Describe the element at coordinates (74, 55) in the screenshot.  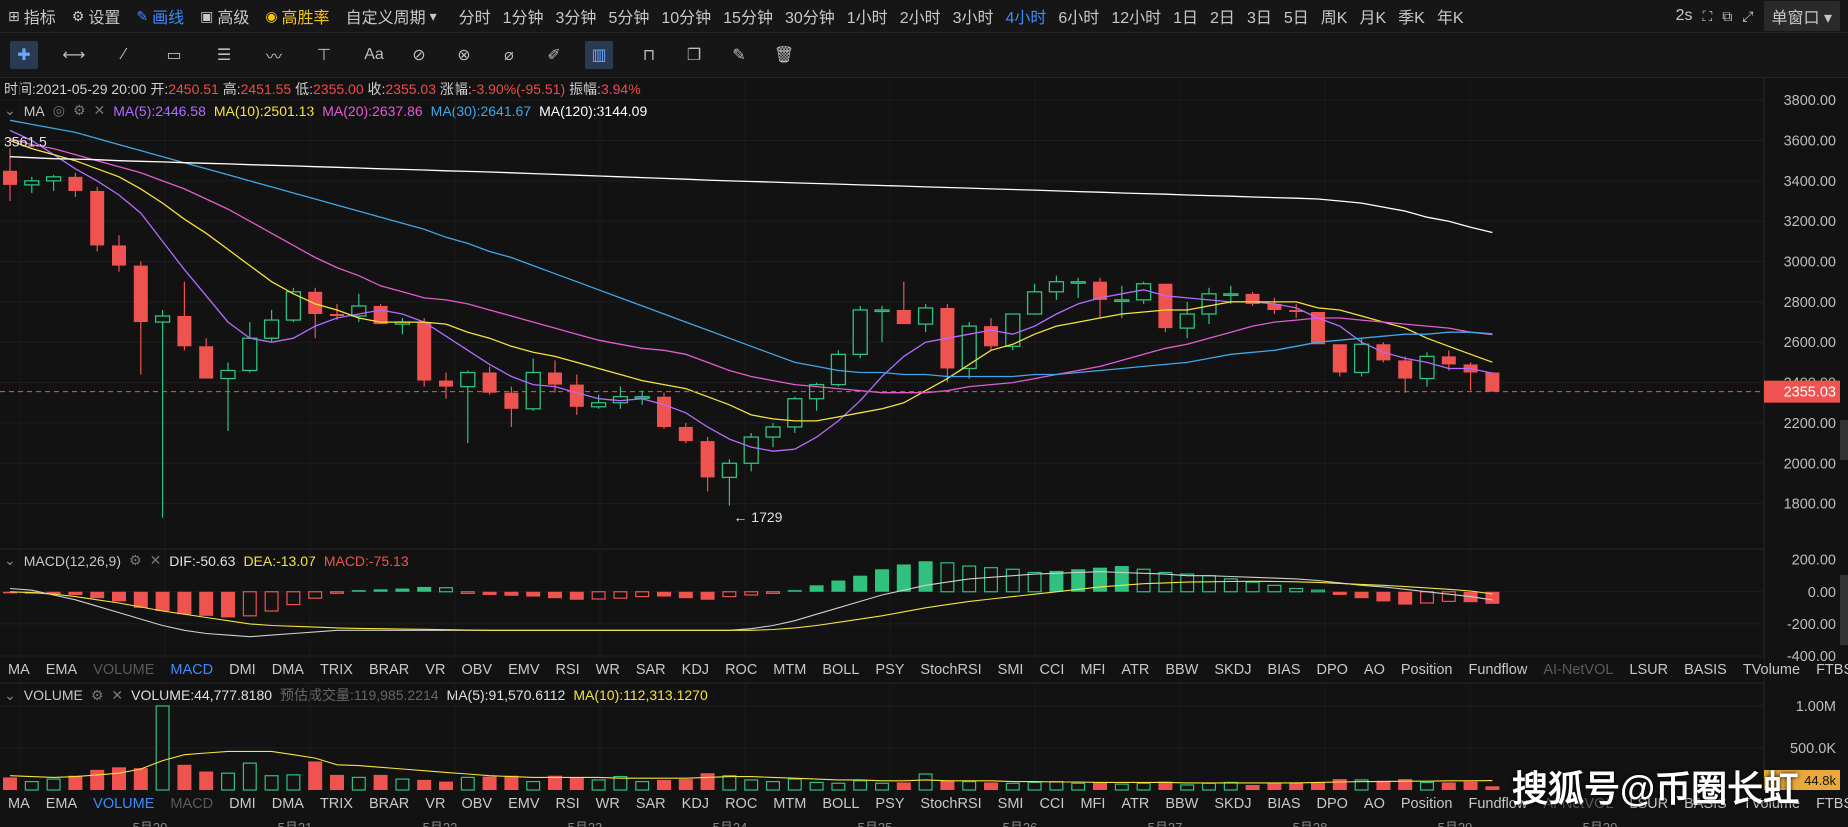
I see `line-icon: ⟷` at that location.